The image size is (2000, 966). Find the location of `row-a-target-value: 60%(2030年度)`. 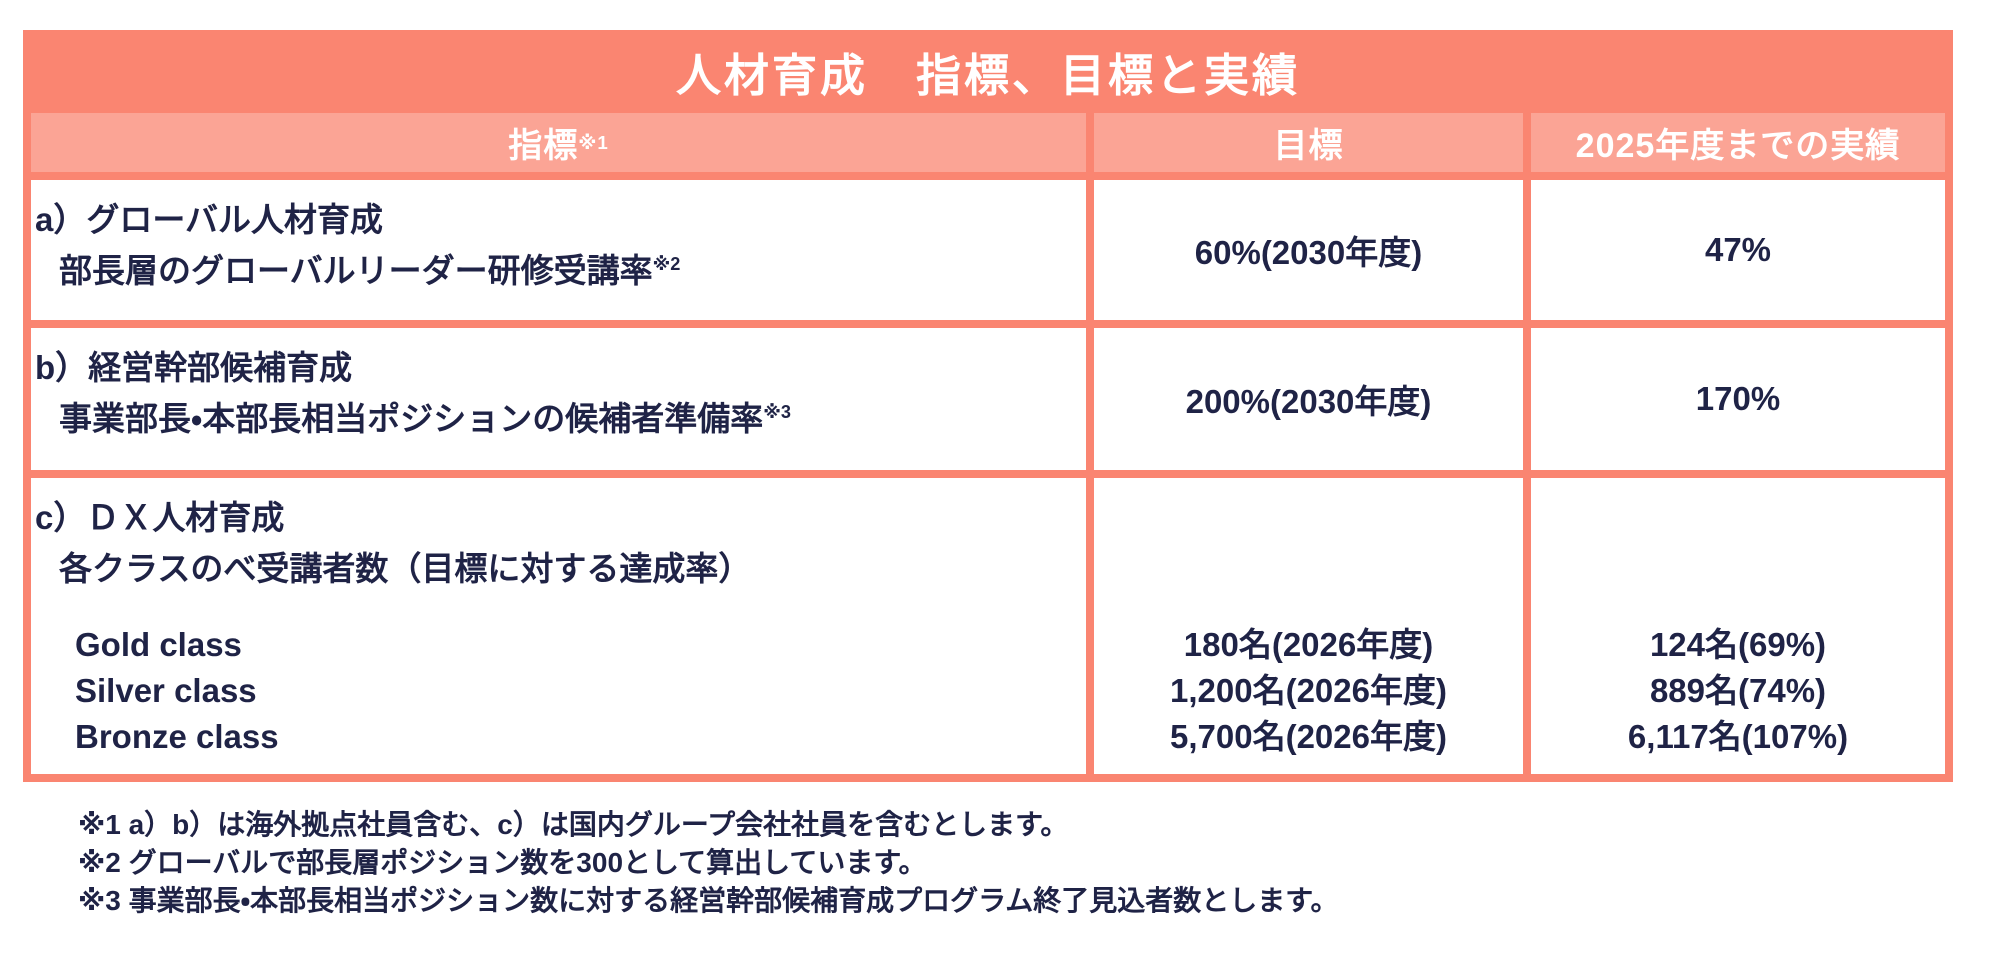

row-a-target-value: 60%(2030年度) is located at coordinates (1308, 252).